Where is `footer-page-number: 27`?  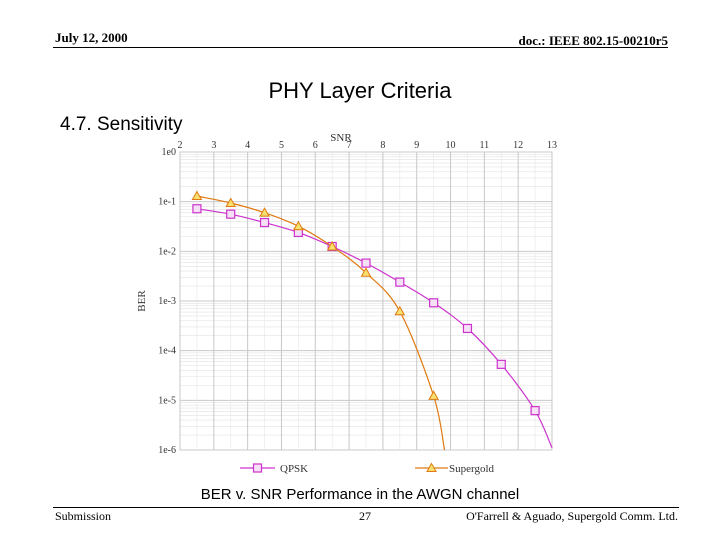 footer-page-number: 27 is located at coordinates (365, 516).